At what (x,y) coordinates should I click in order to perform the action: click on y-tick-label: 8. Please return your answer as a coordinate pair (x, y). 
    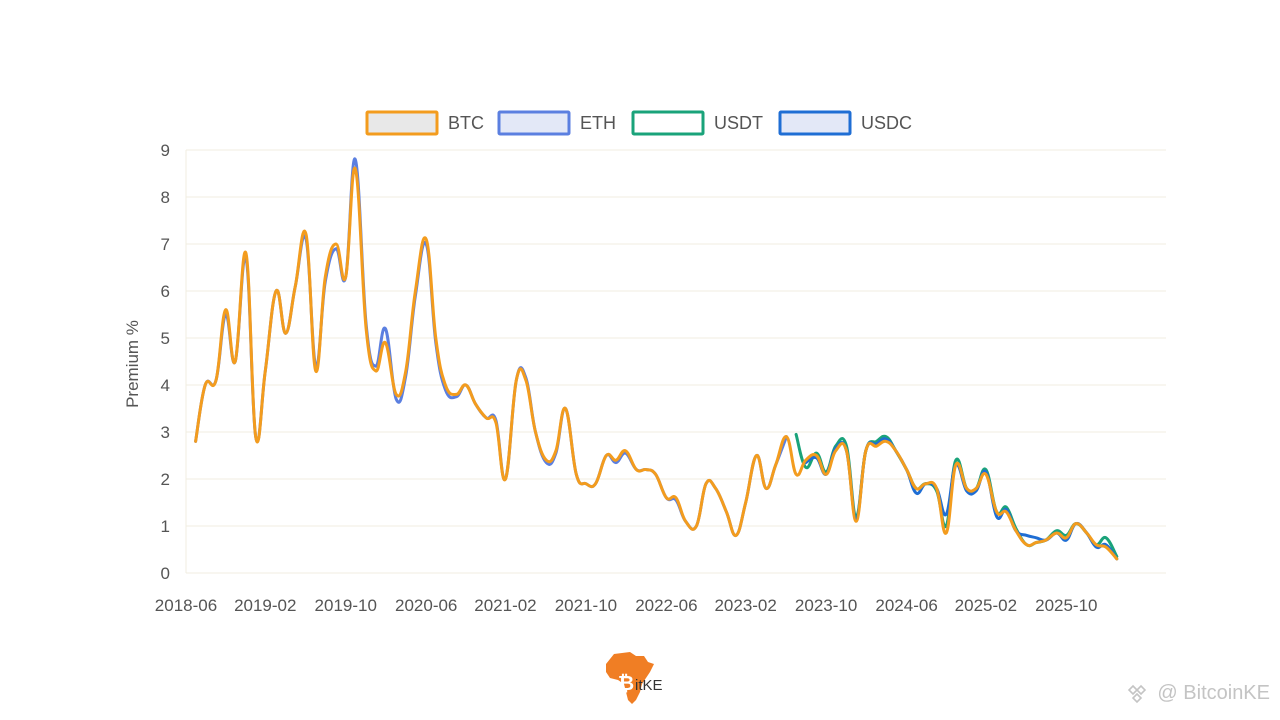
    Looking at the image, I should click on (165, 197).